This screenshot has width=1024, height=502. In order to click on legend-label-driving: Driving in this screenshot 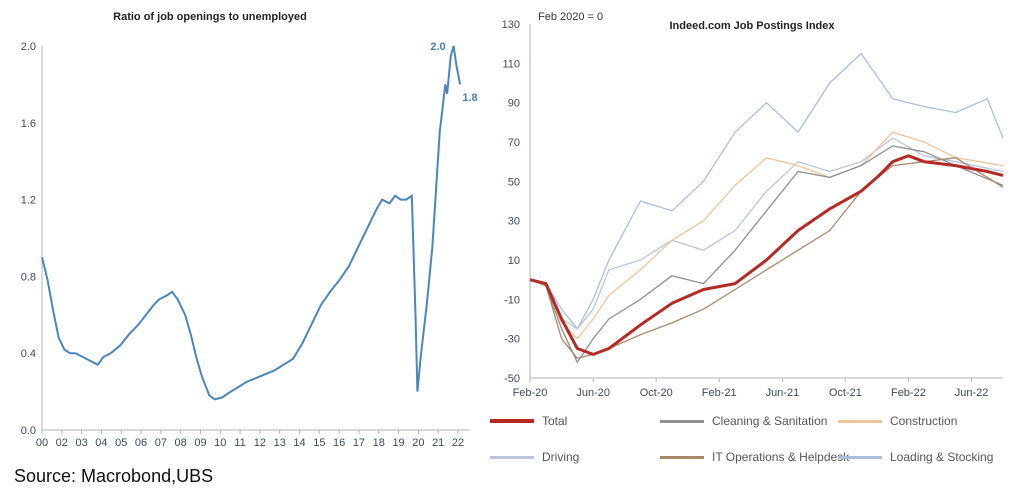, I will do `click(561, 457)`.